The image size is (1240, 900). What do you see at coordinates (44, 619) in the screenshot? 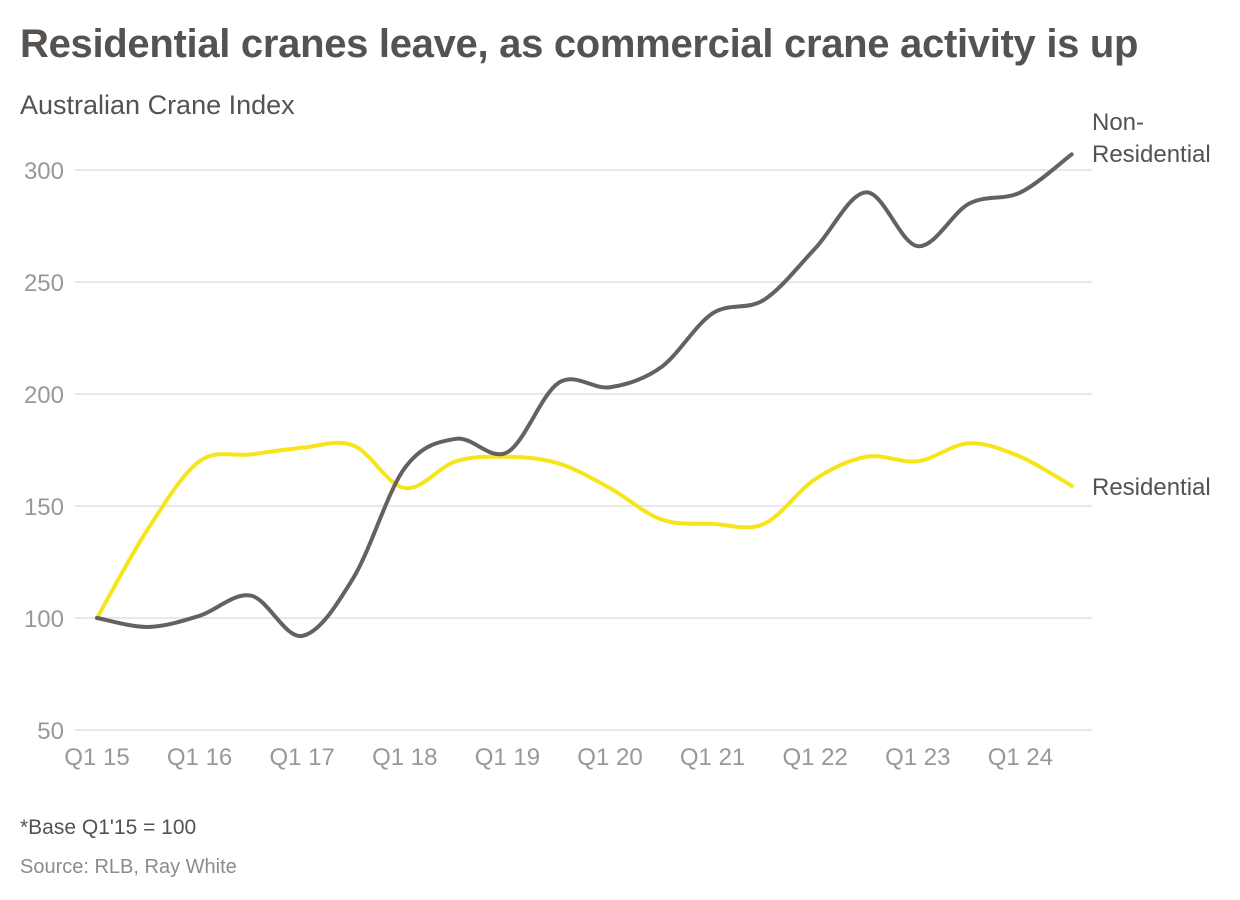
I see `y-tick-label: 100` at bounding box center [44, 619].